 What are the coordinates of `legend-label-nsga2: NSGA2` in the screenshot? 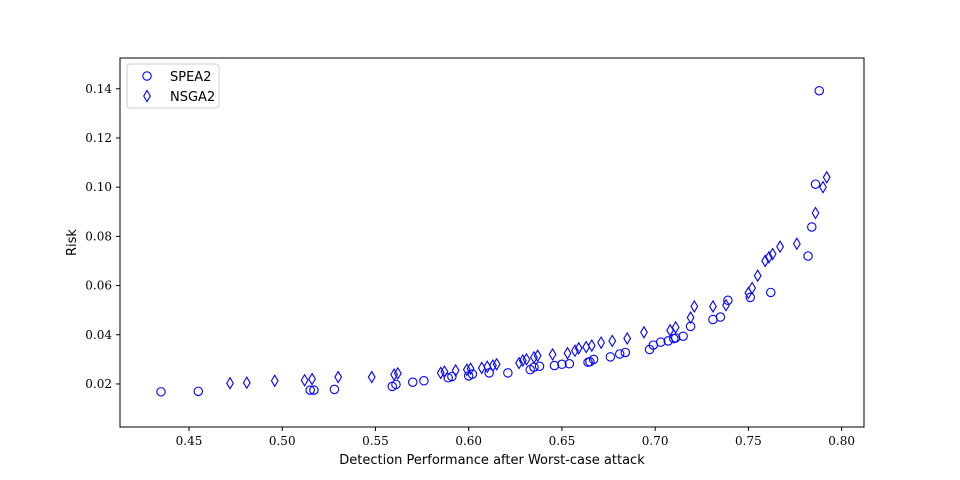 It's located at (192, 97).